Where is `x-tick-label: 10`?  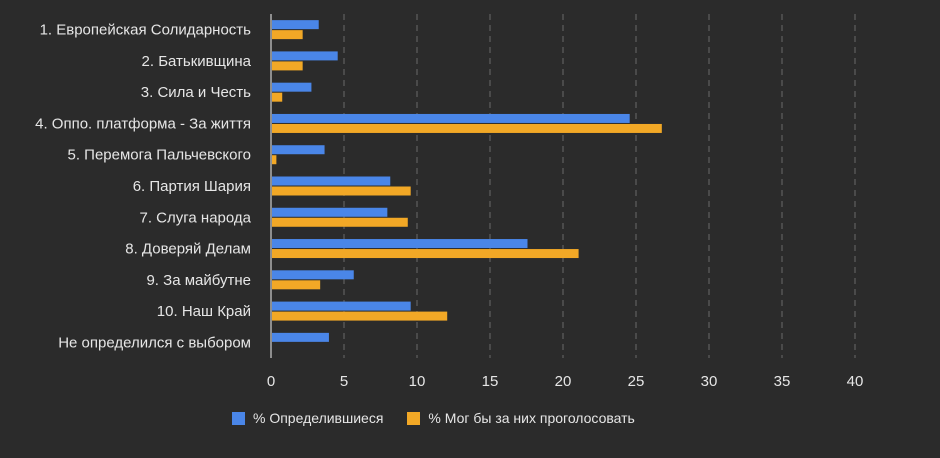
x-tick-label: 10 is located at coordinates (417, 381).